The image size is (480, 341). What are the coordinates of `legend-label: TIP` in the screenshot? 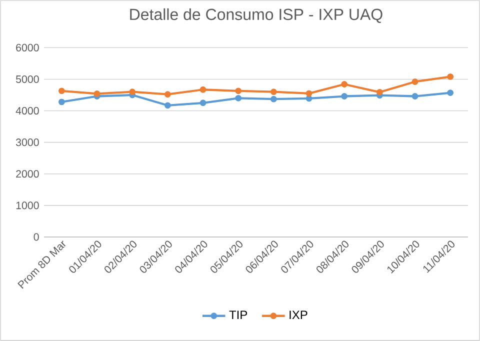 It's located at (238, 314).